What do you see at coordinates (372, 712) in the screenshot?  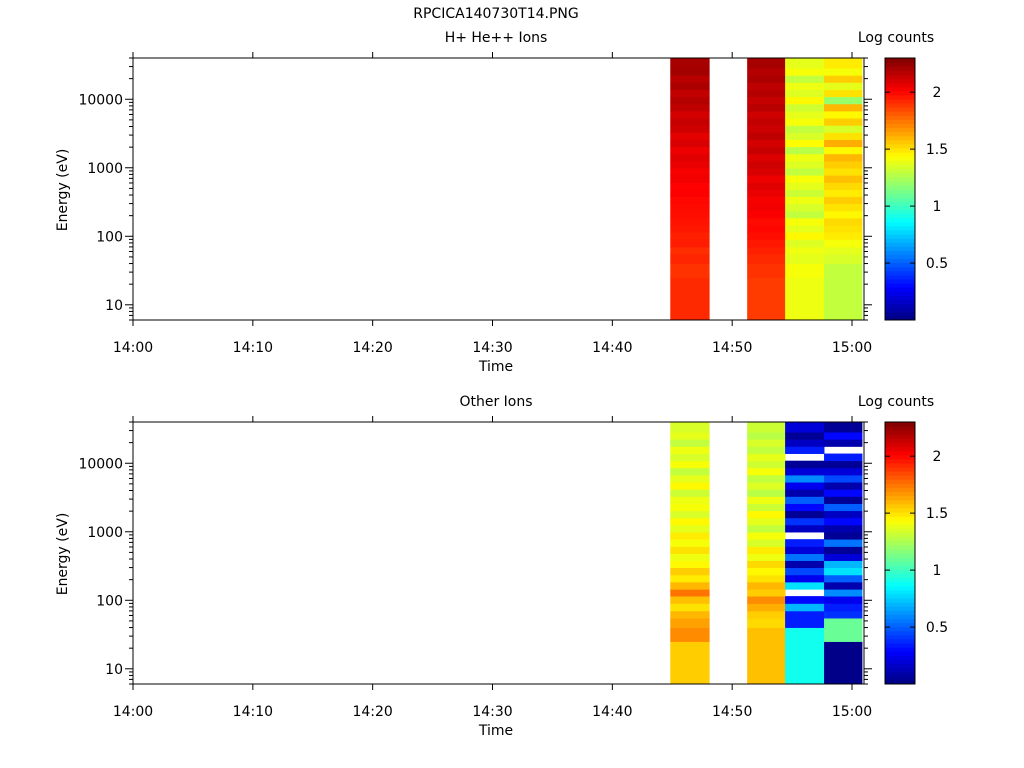 I see `x-tick-label: 14:20` at bounding box center [372, 712].